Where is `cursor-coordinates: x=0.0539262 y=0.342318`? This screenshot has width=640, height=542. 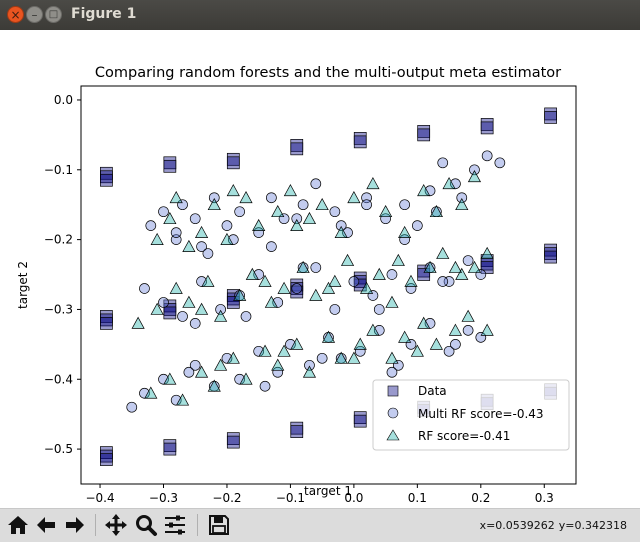
cursor-coordinates: x=0.0539262 y=0.342318 is located at coordinates (551, 525).